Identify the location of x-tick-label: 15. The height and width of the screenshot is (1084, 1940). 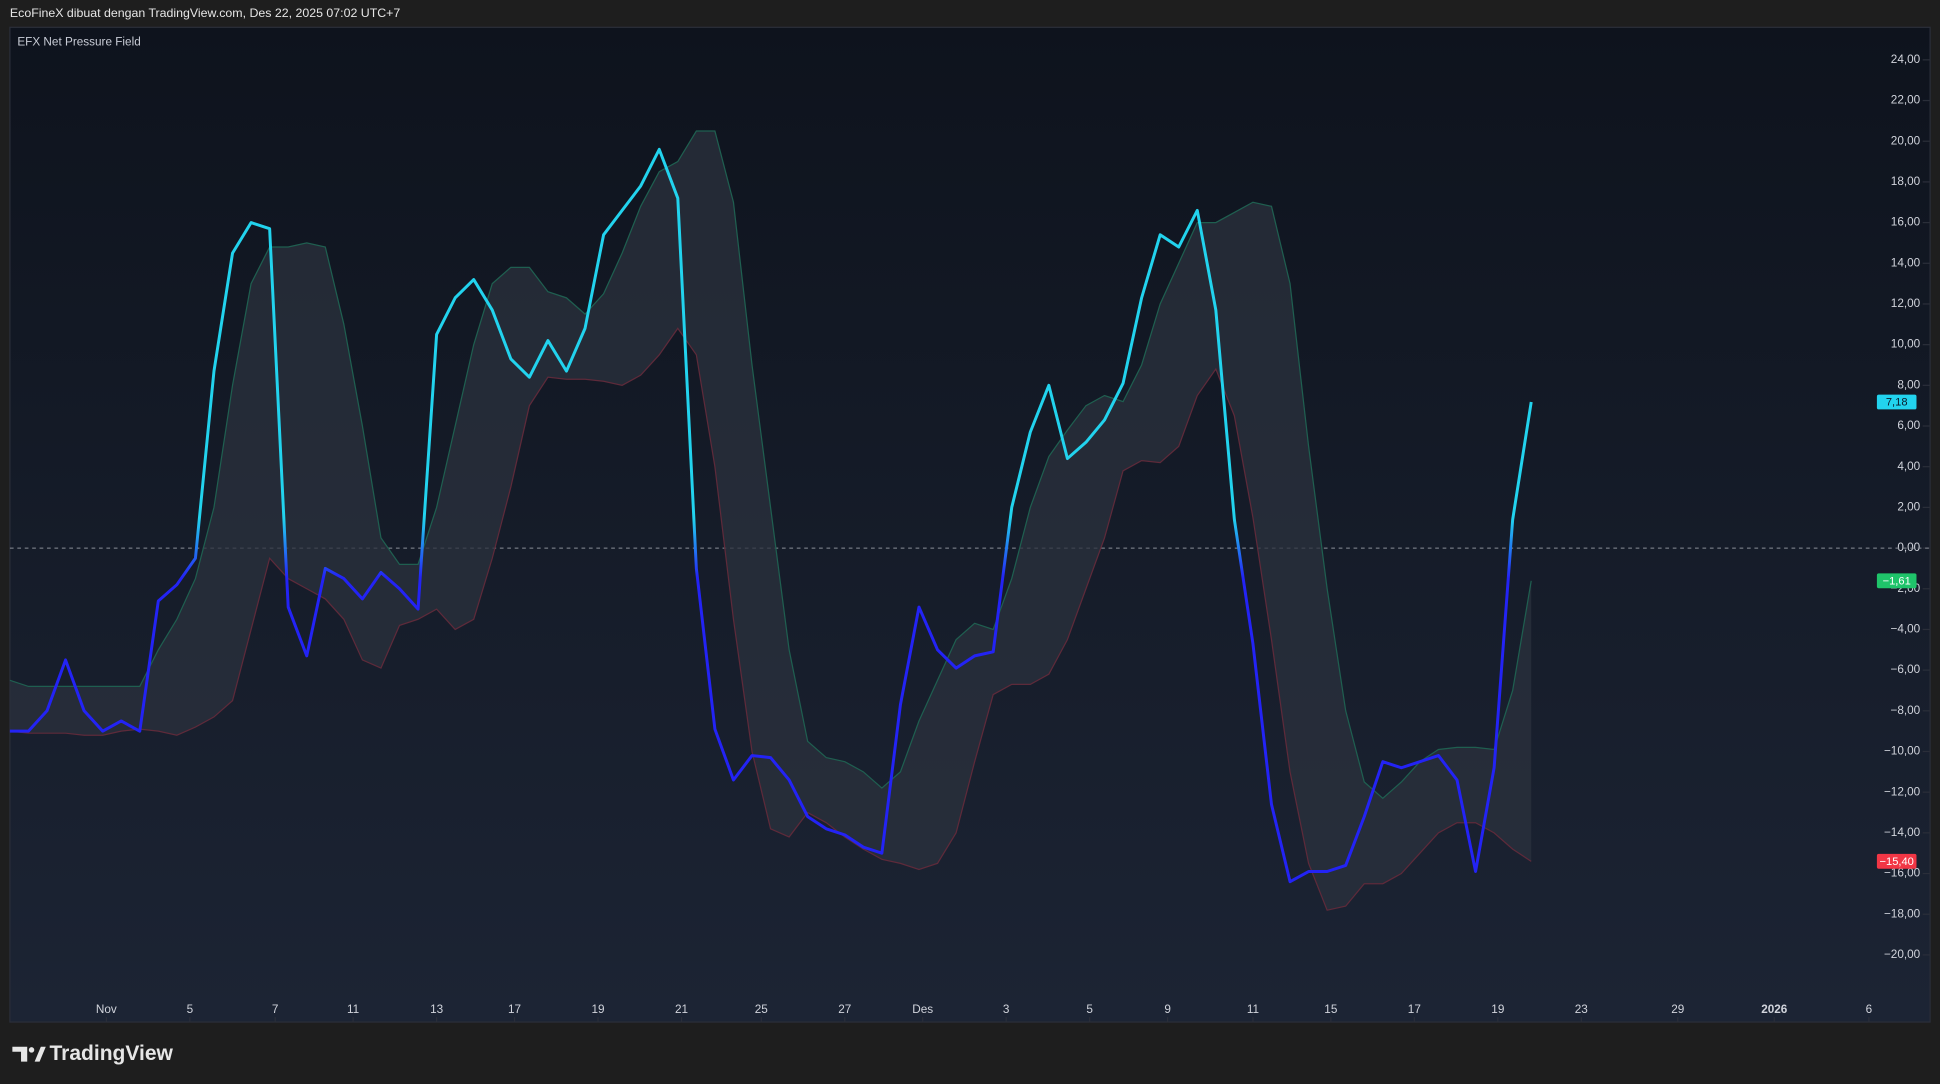
(1331, 1009).